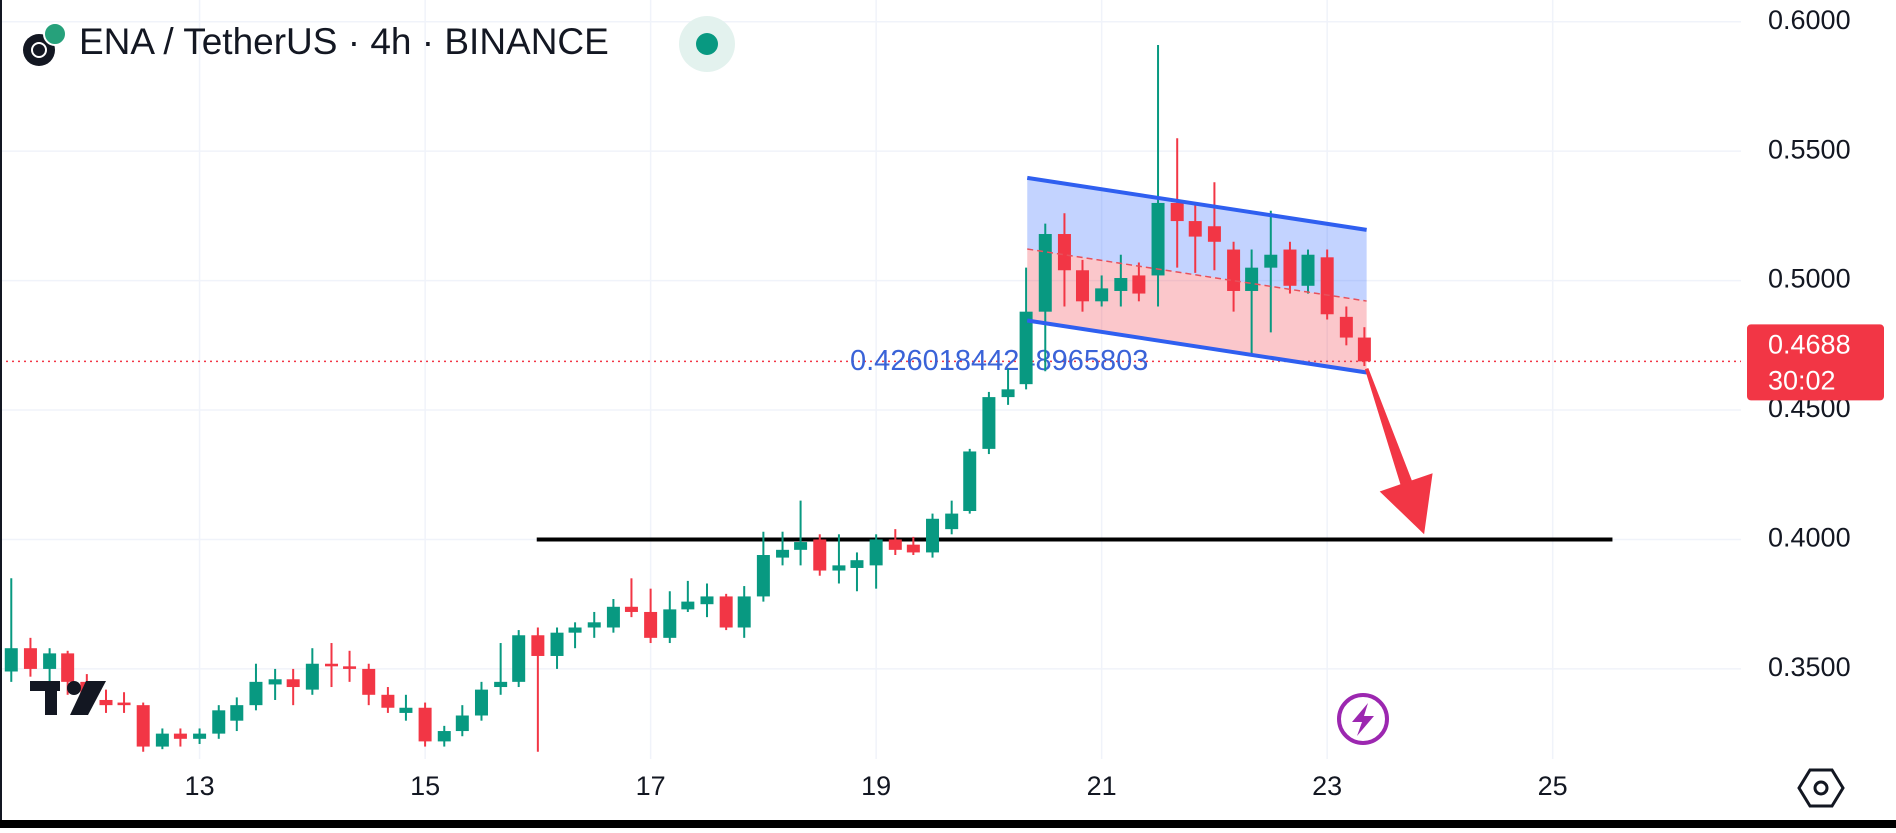 Image resolution: width=1896 pixels, height=833 pixels. Describe the element at coordinates (1398, 451) in the screenshot. I see `arrow` at that location.